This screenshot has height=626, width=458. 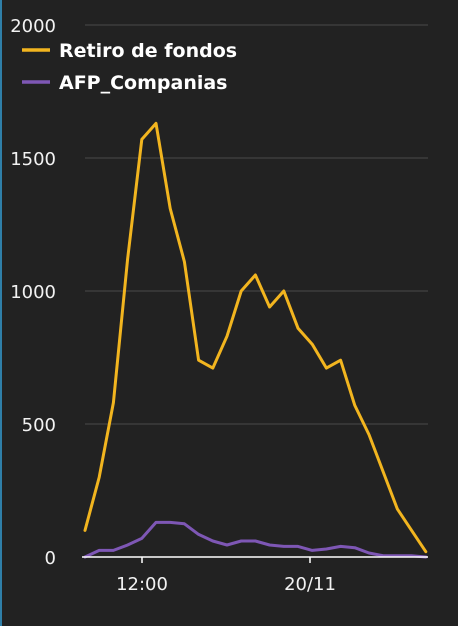 What do you see at coordinates (310, 584) in the screenshot?
I see `x-tick-label: 20/11` at bounding box center [310, 584].